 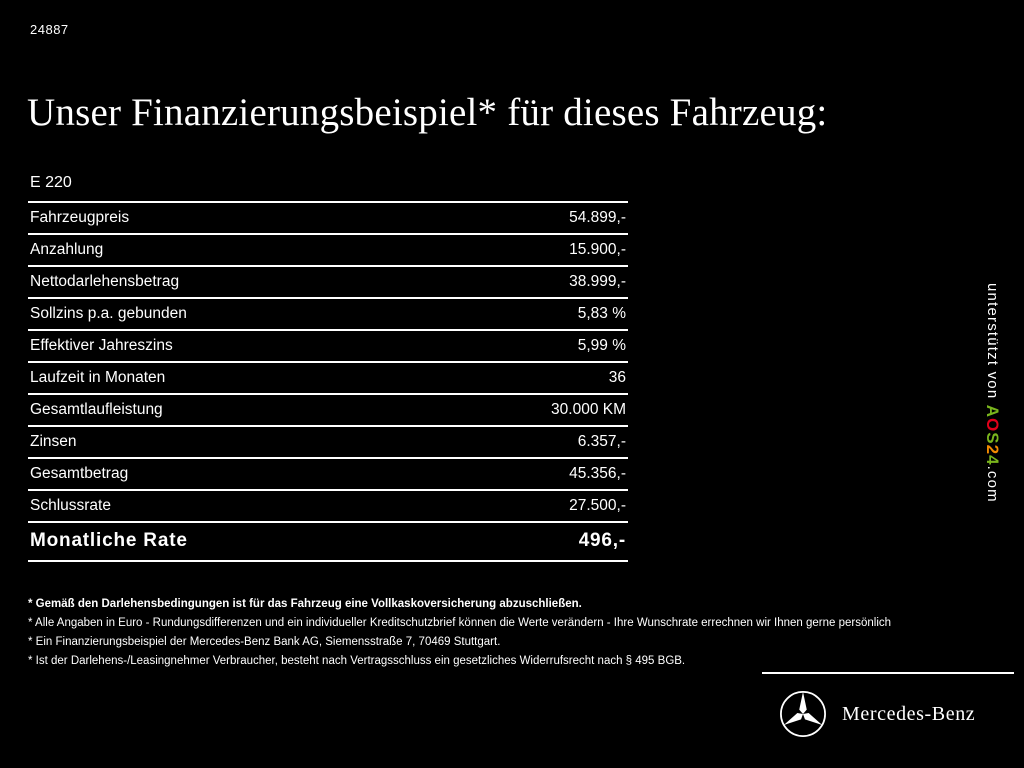 I want to click on aos24-letter: 4, so click(x=992, y=460).